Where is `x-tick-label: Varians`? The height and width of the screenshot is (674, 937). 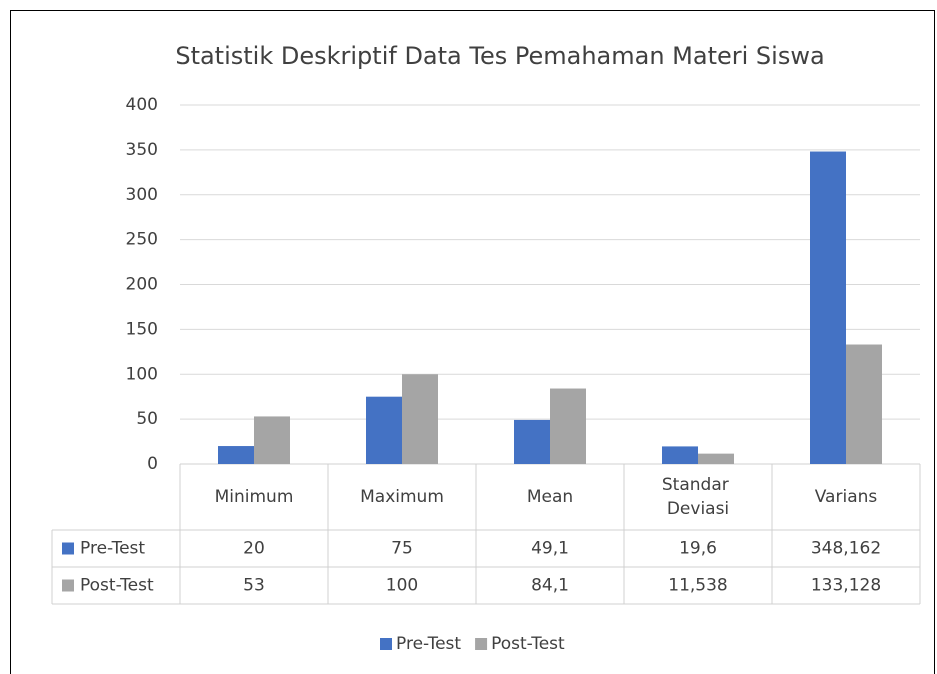 x-tick-label: Varians is located at coordinates (846, 497).